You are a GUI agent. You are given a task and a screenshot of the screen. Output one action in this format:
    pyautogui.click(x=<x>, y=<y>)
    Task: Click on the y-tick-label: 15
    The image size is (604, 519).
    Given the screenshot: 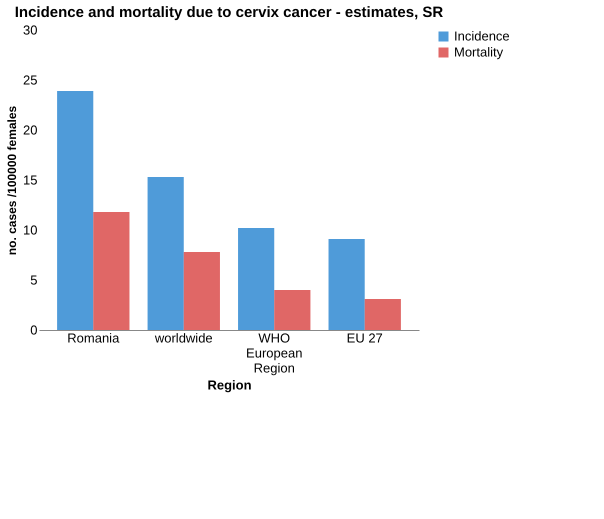 What is the action you would take?
    pyautogui.click(x=30, y=180)
    